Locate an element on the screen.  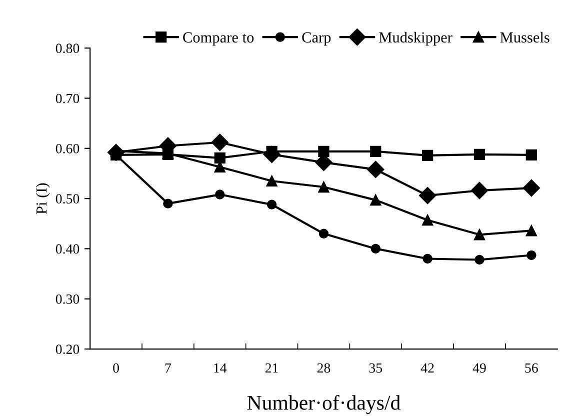
y-tick-label: 0.50 is located at coordinates (68, 199).